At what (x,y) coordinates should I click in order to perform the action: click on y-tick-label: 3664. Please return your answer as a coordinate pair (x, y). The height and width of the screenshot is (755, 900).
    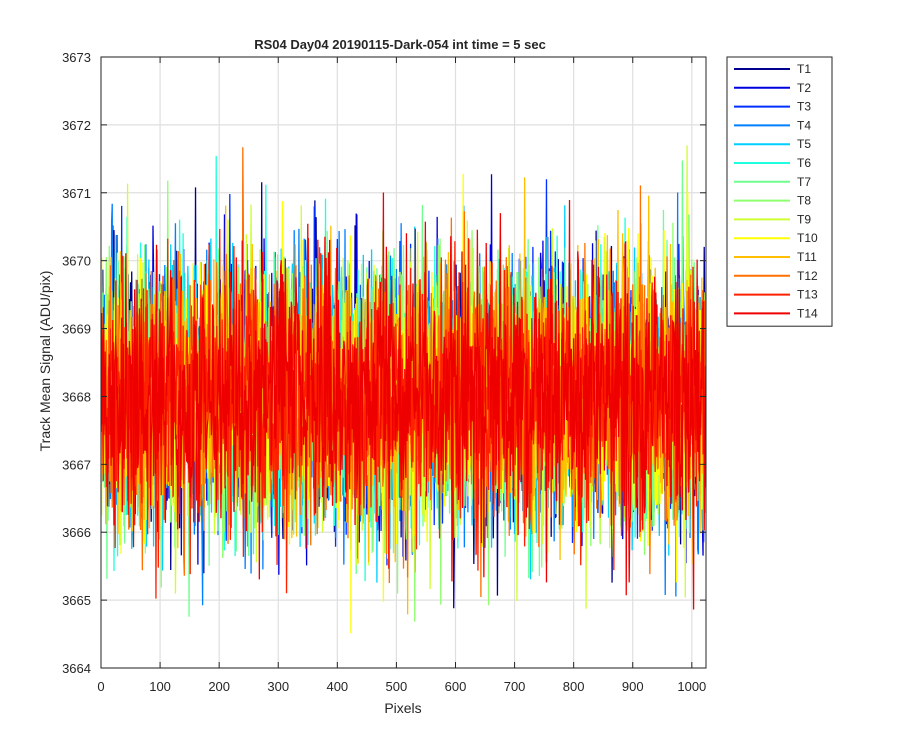
    Looking at the image, I should click on (76, 668).